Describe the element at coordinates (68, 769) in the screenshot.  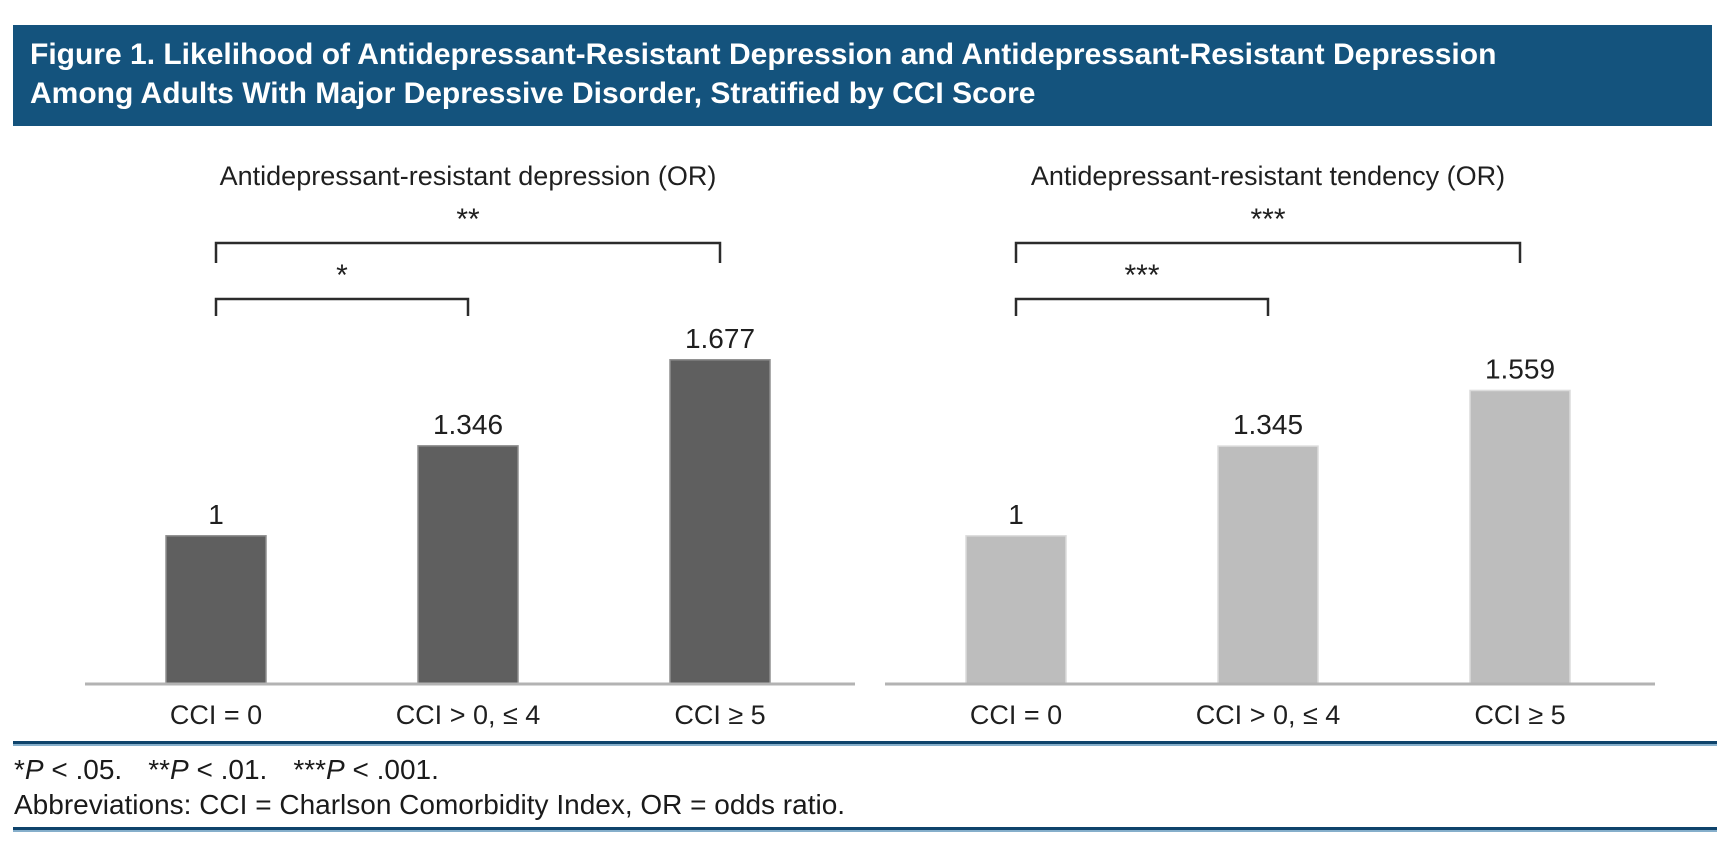
I see `sig-clause-p05: *P < .05.` at that location.